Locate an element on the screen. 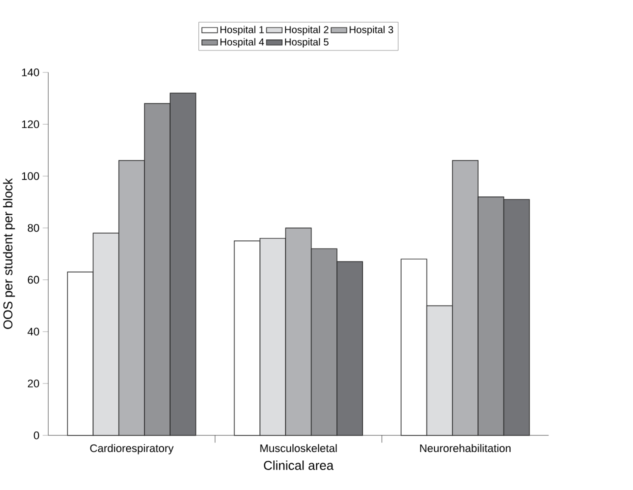  y-tick-label: 0 is located at coordinates (37, 435).